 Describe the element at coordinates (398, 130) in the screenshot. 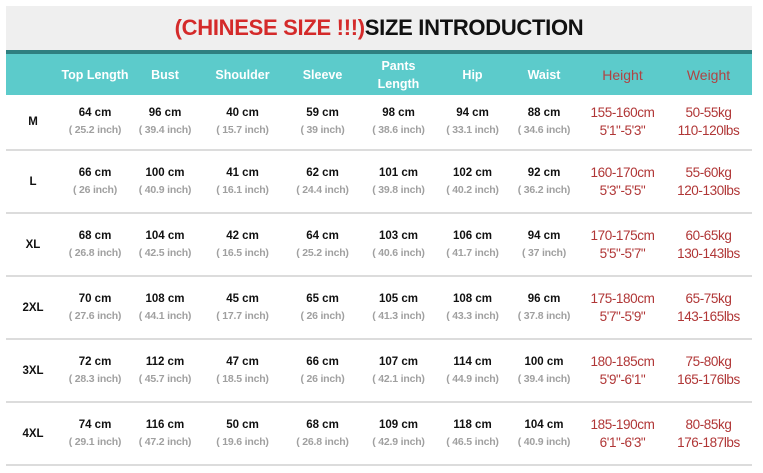

I see `inch-value: ( 38.6 inch)` at that location.